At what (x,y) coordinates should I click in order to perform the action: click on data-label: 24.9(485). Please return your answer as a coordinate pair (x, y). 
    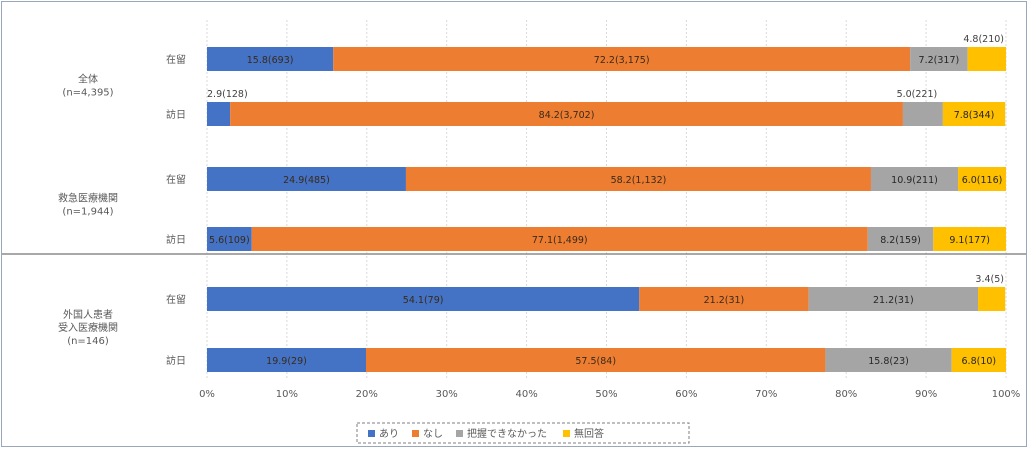
    Looking at the image, I should click on (306, 180).